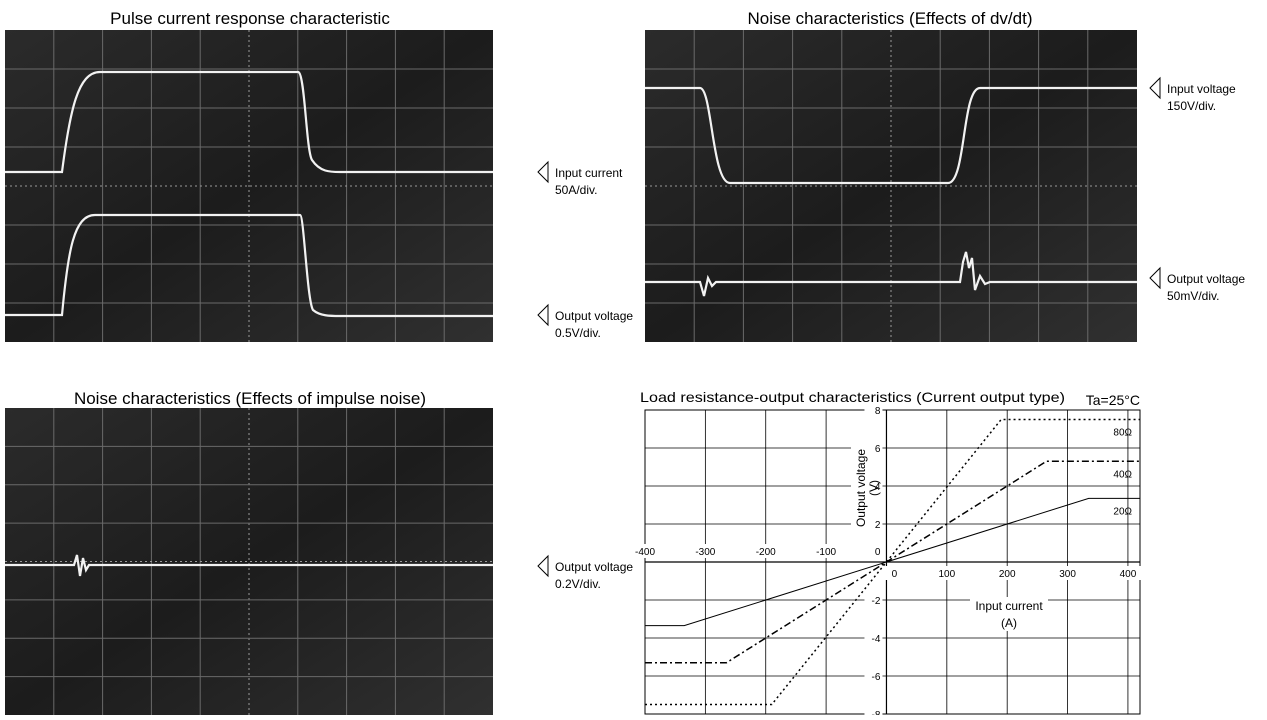  I want to click on y-tick-label: -2, so click(876, 601).